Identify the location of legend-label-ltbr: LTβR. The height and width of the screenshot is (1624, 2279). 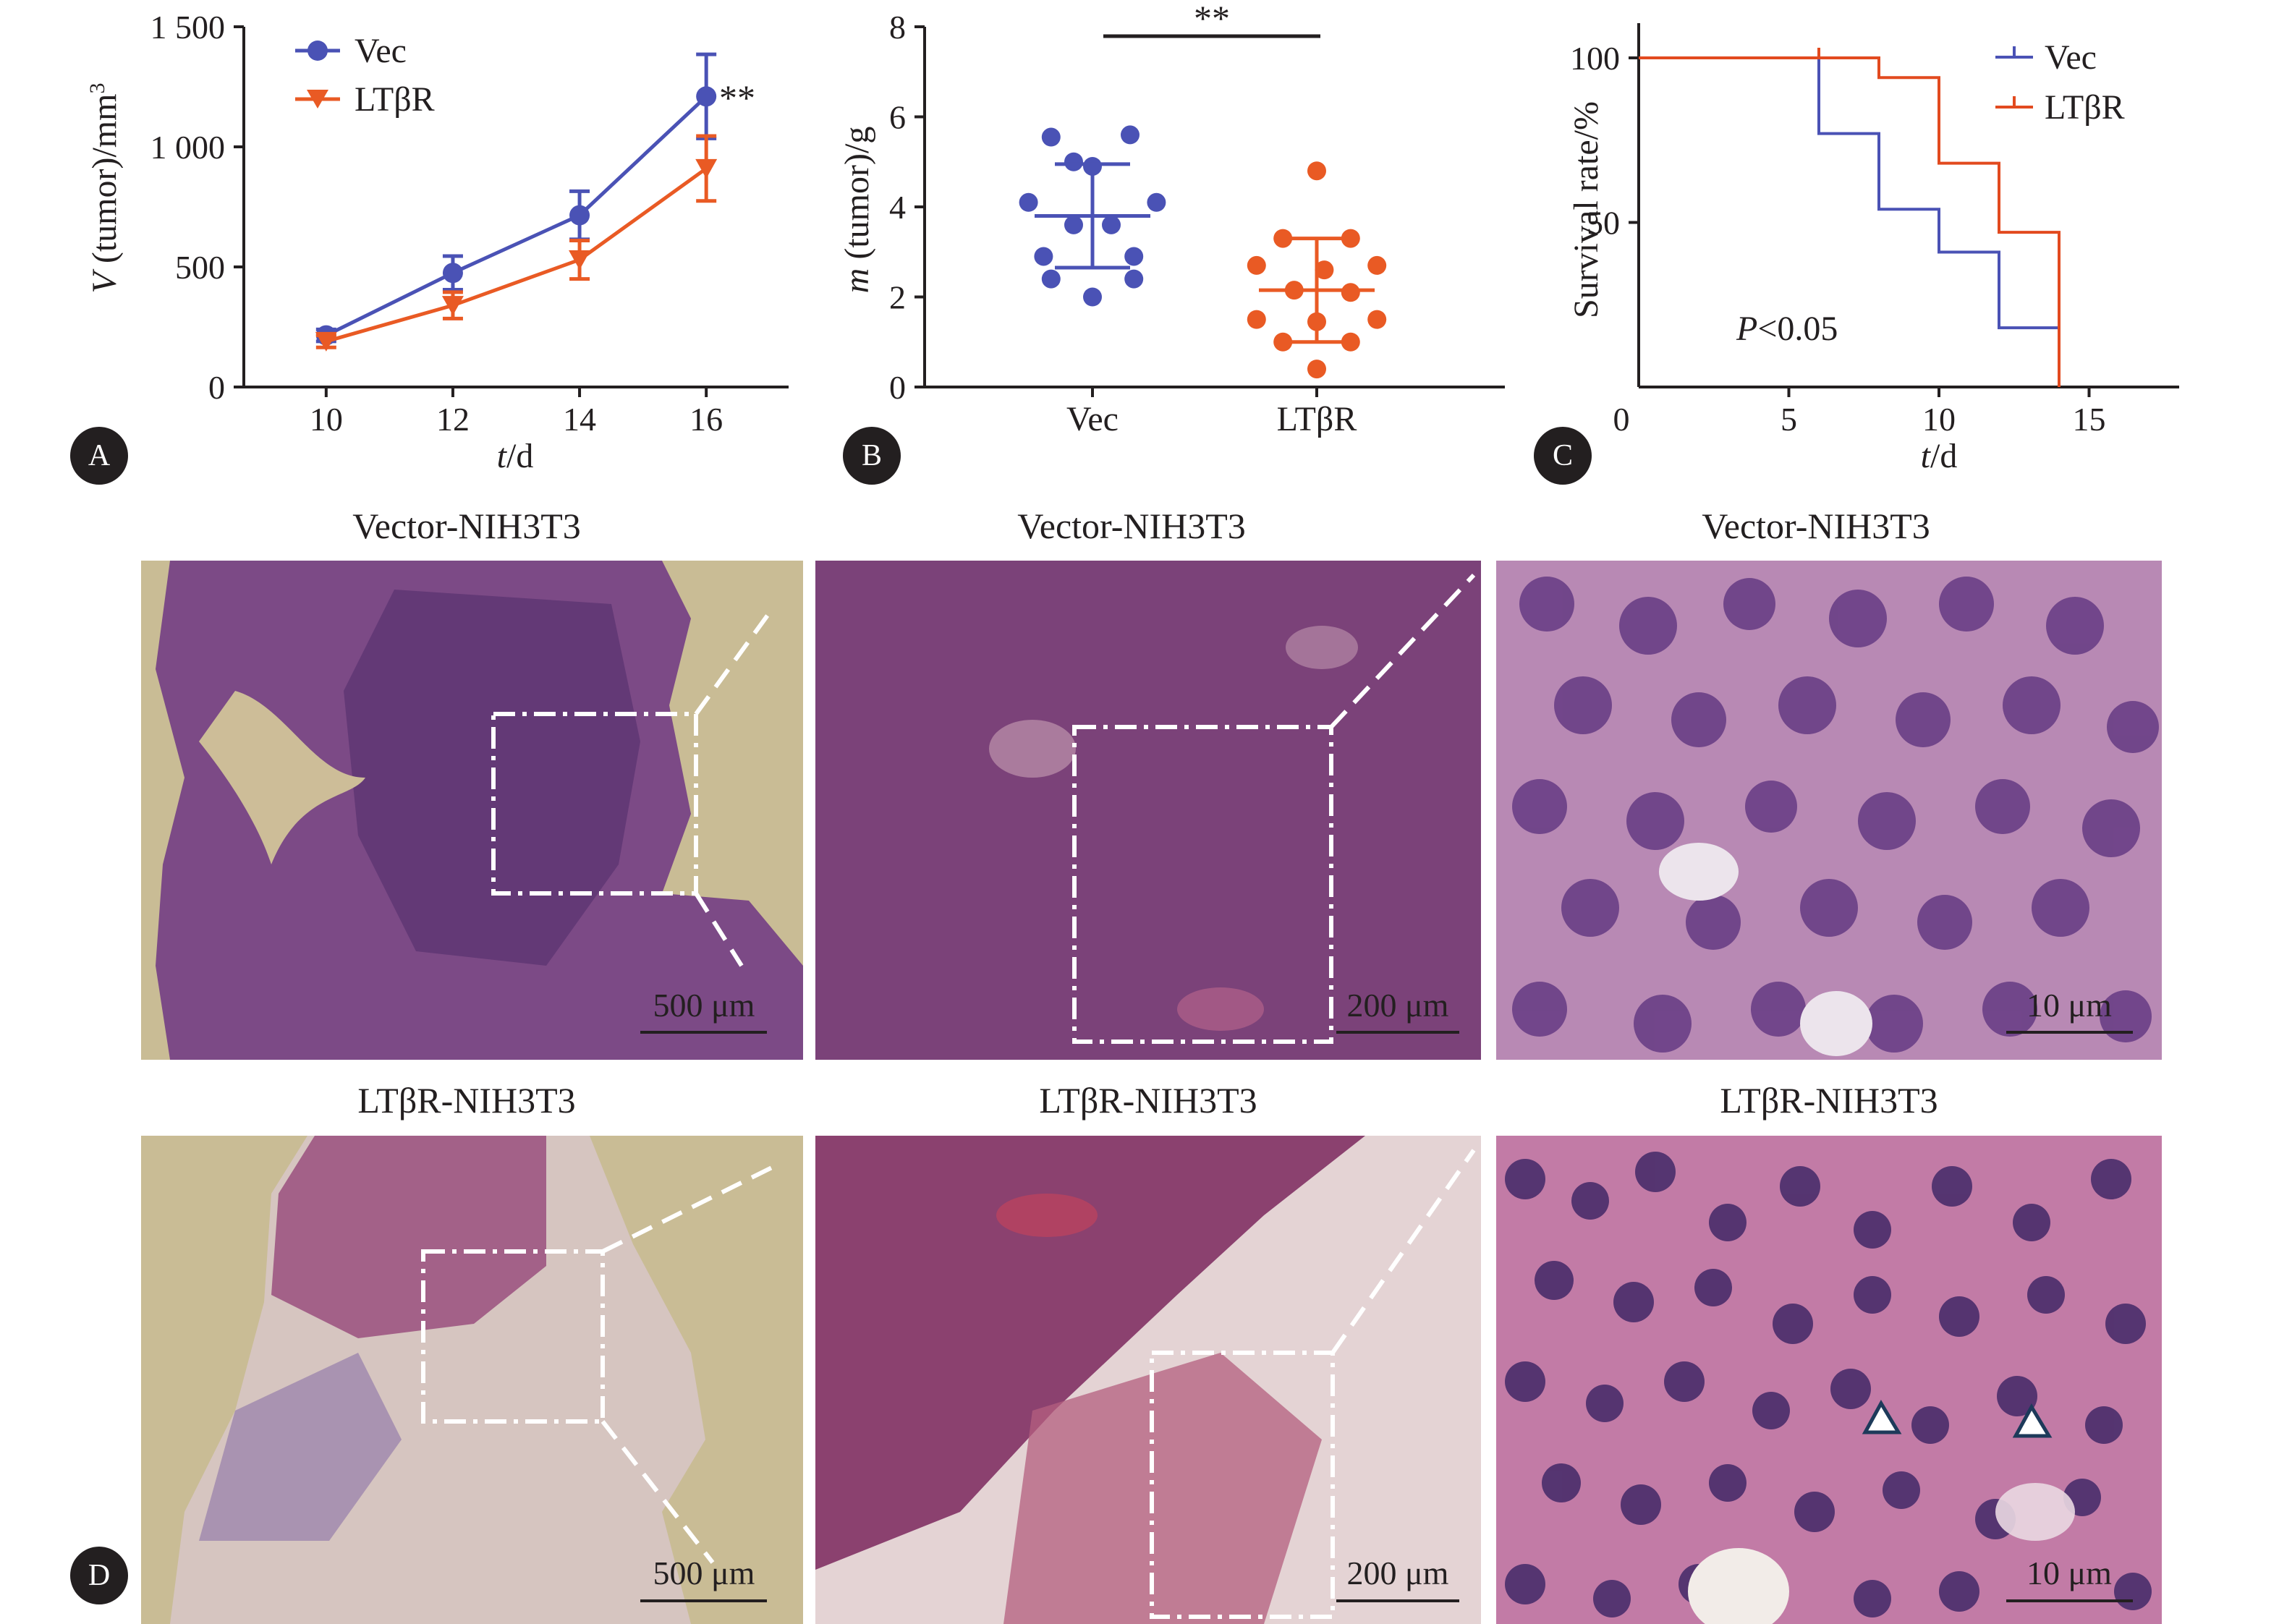
(395, 99).